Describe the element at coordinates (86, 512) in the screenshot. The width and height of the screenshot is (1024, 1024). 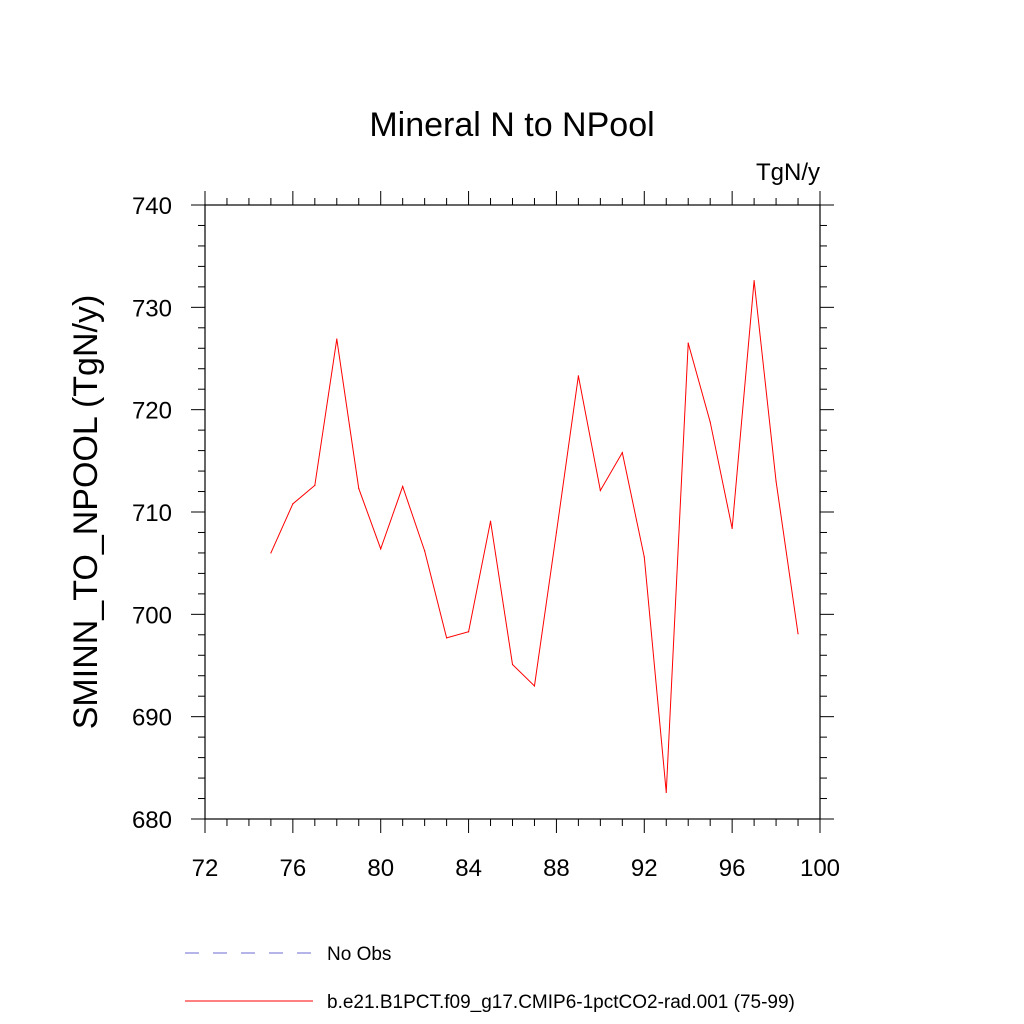
I see `y-axis-label: SMINN_TO_NPOOL (TgN/y)` at that location.